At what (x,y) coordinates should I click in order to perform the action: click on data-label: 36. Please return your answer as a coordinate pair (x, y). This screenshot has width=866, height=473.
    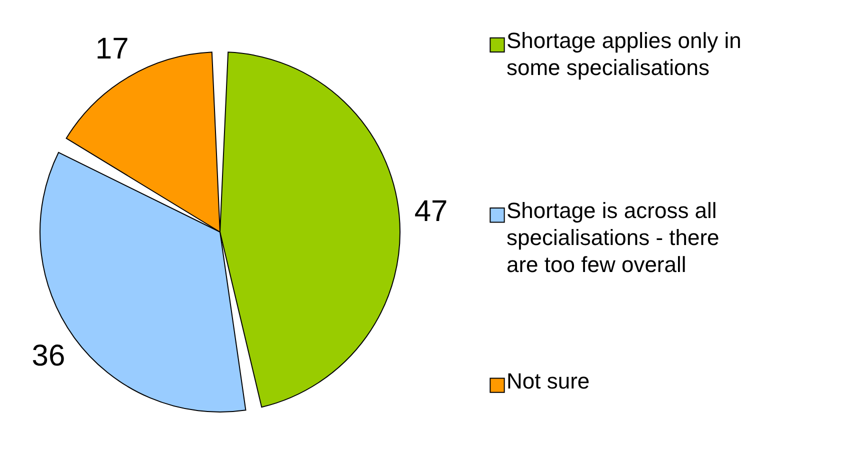
    Looking at the image, I should click on (49, 356).